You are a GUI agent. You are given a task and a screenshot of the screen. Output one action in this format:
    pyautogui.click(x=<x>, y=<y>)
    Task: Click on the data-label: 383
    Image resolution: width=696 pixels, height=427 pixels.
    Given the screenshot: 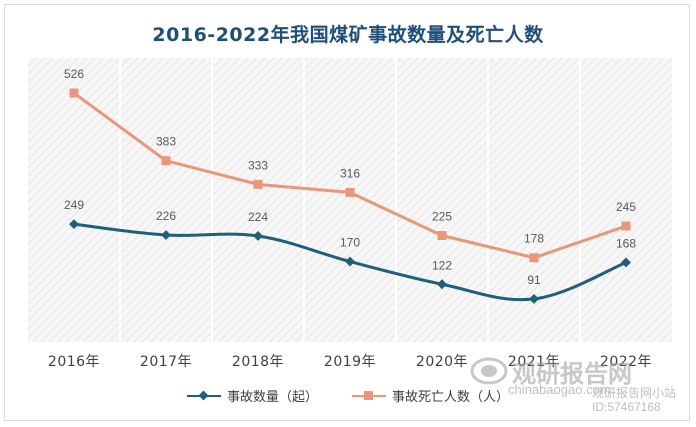 What is the action you would take?
    pyautogui.click(x=166, y=142)
    